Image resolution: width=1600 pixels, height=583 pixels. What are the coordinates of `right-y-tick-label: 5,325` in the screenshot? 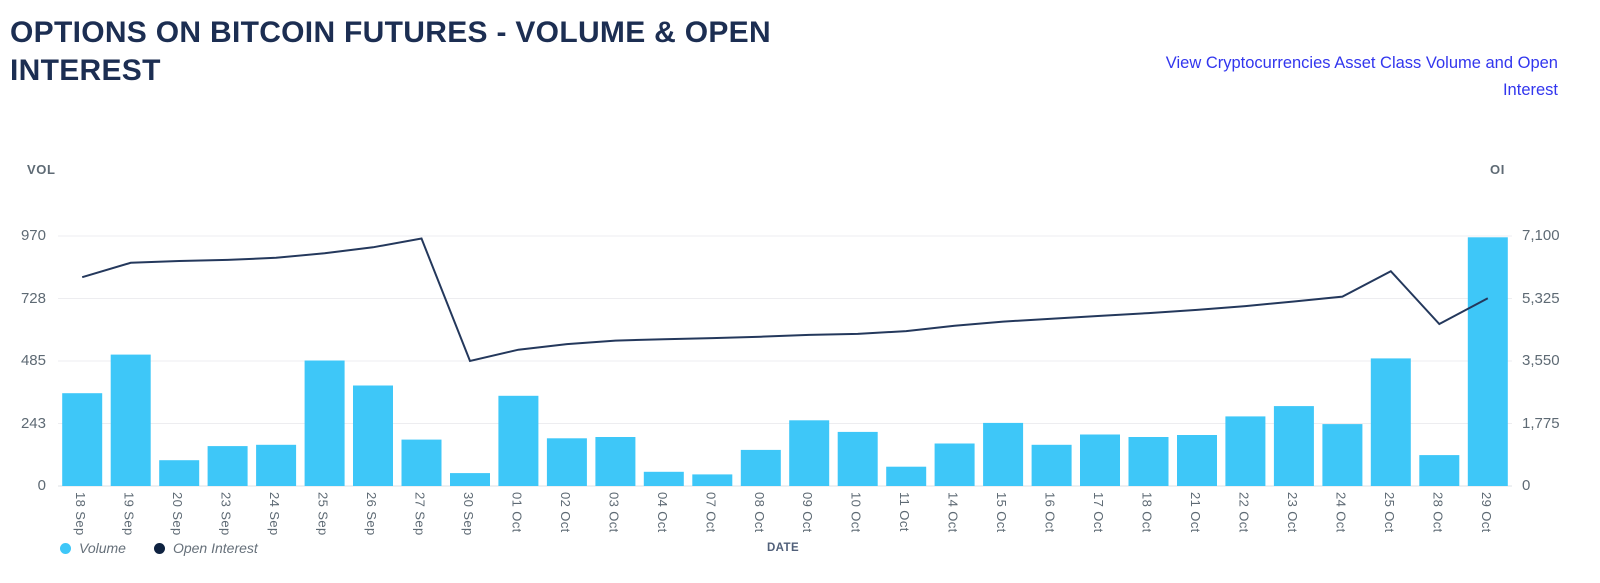 It's located at (1541, 298).